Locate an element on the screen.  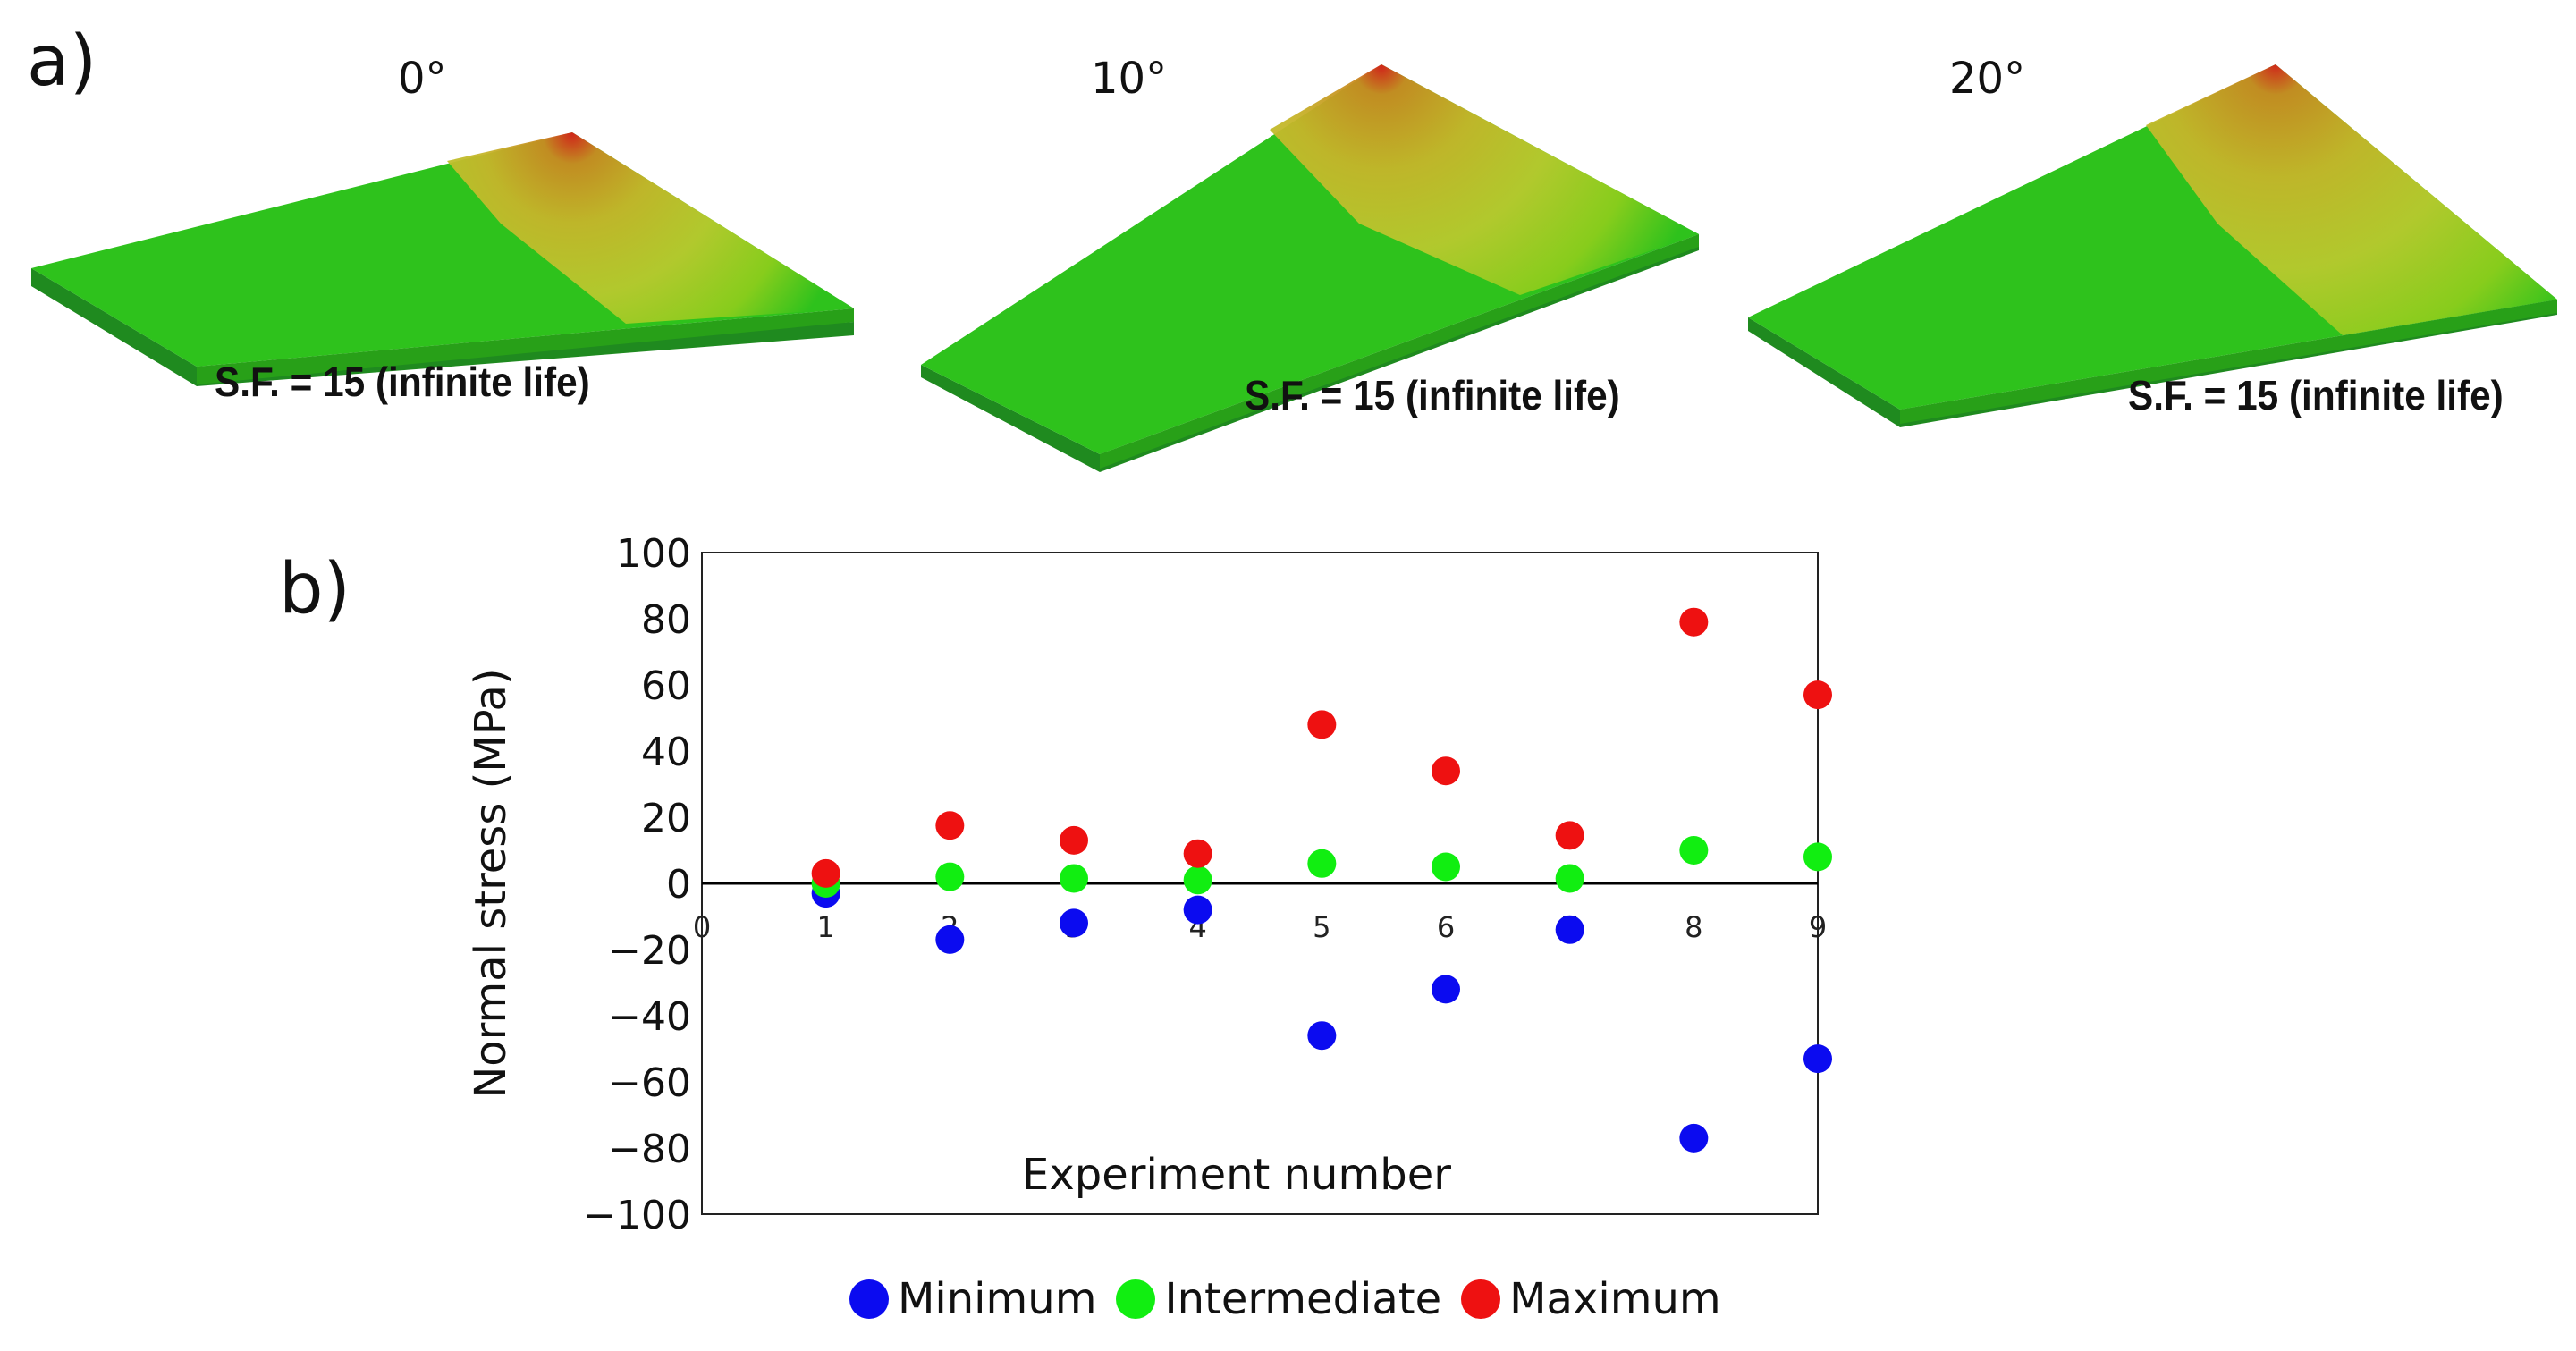
legend-item-intermediate: Intermediate is located at coordinates (1278, 1299).